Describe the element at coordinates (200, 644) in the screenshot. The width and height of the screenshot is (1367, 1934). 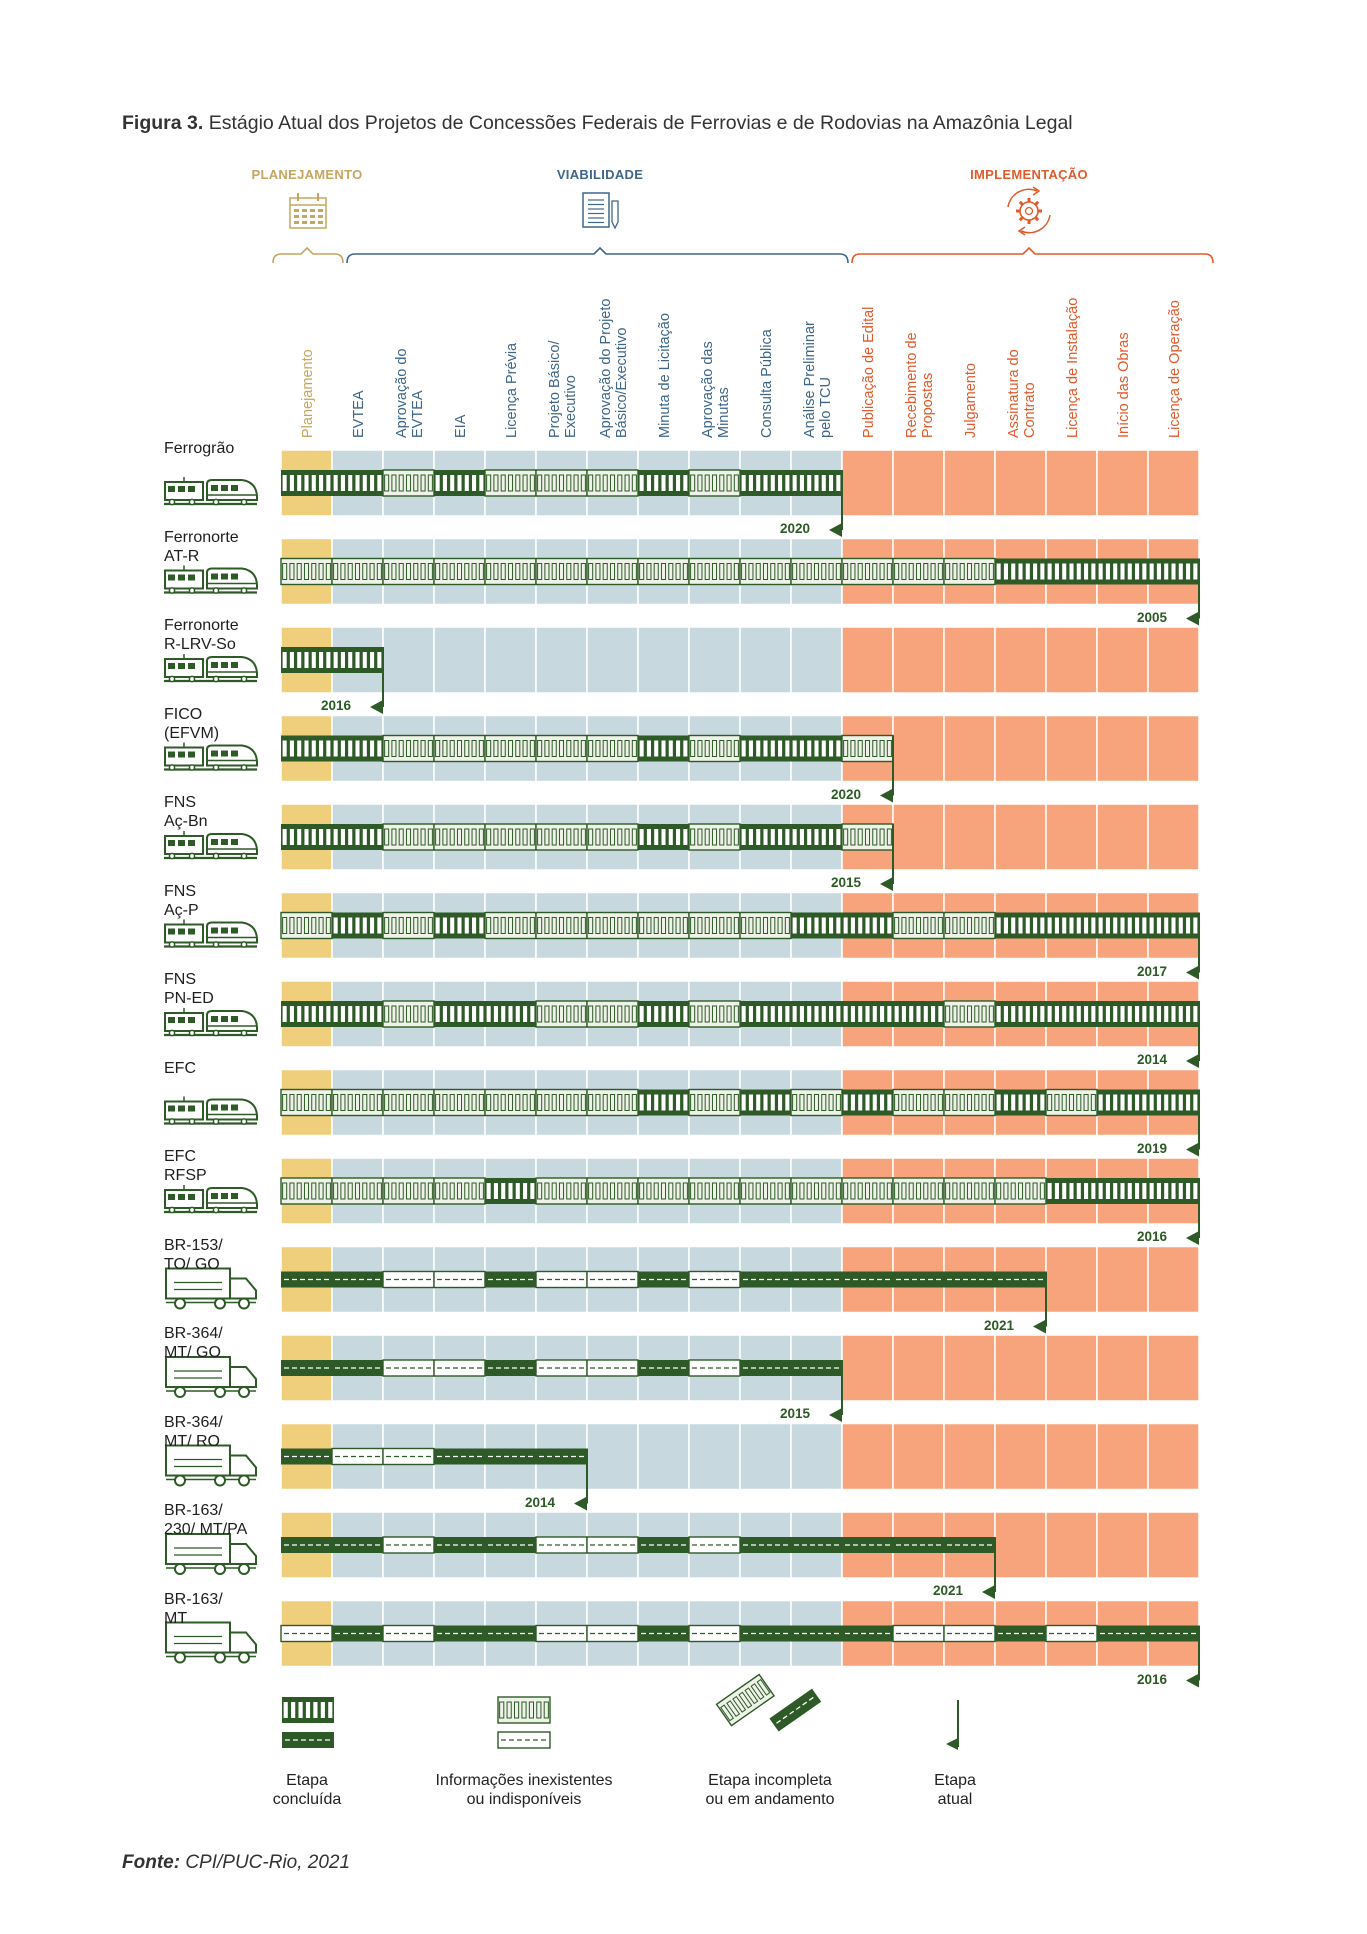
I see `project-name-line: R-LRV-So` at that location.